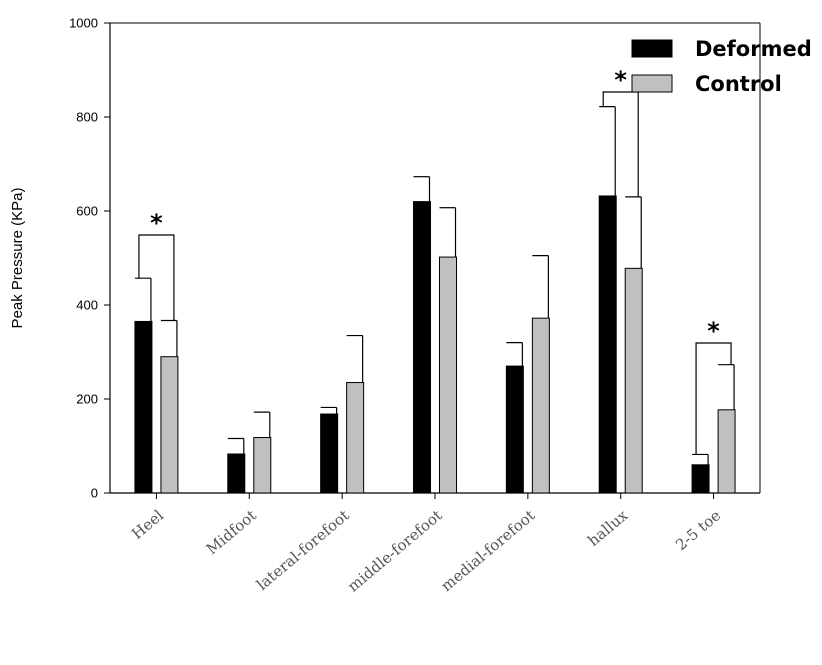  Describe the element at coordinates (87, 399) in the screenshot. I see `y-tick-label: 200` at that location.